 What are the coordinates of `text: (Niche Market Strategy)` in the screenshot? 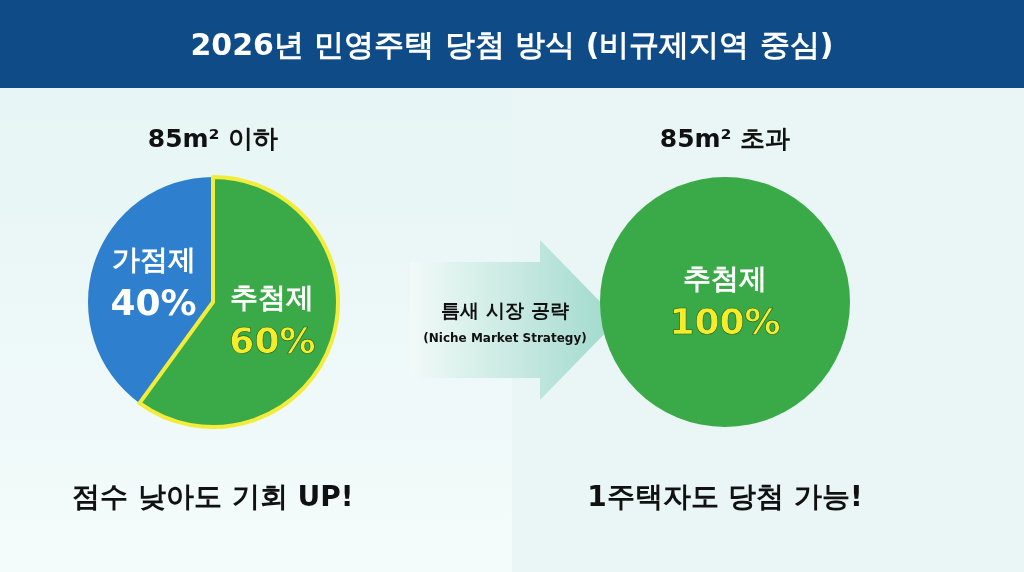 It's located at (505, 337).